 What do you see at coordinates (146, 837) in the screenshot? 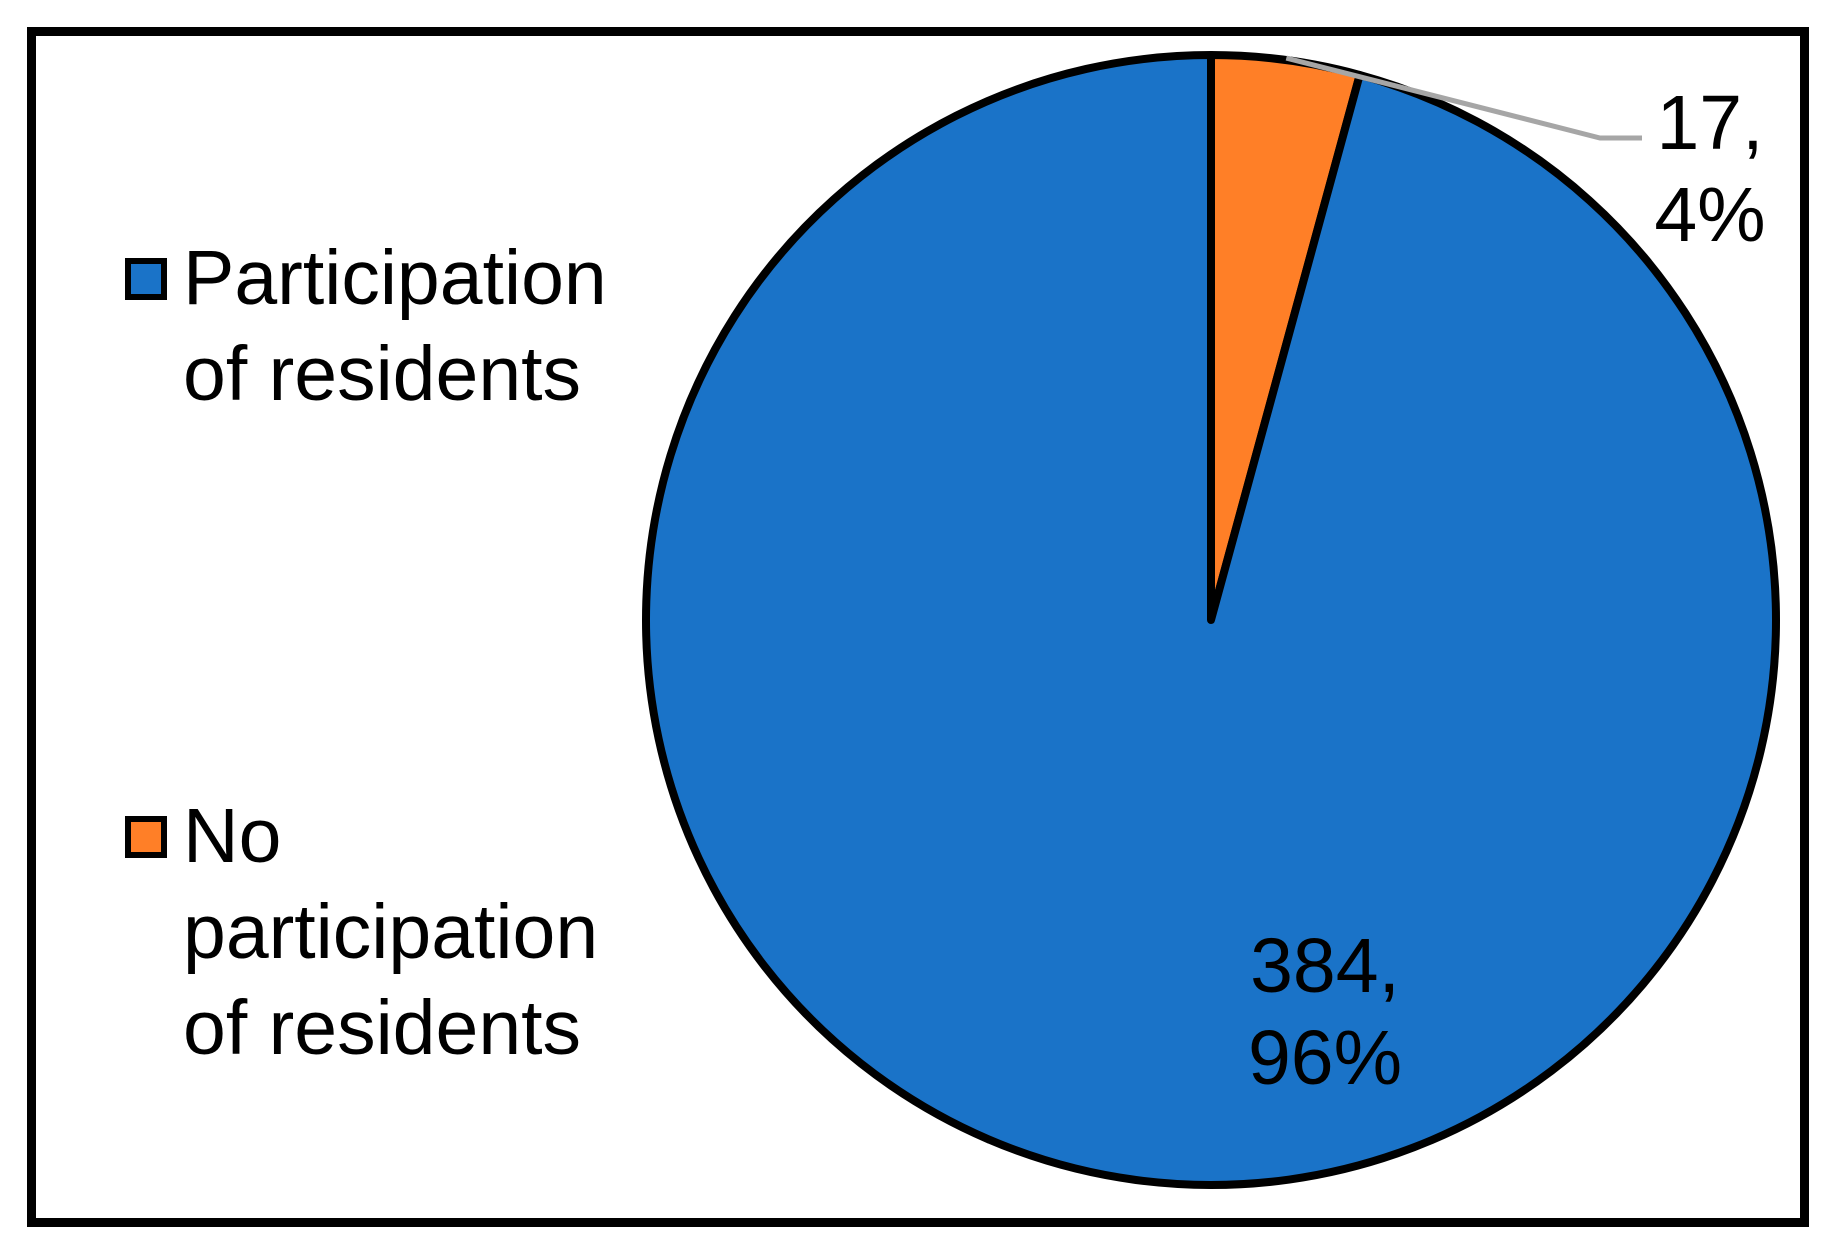
I see `legend-swatch-no-participation` at bounding box center [146, 837].